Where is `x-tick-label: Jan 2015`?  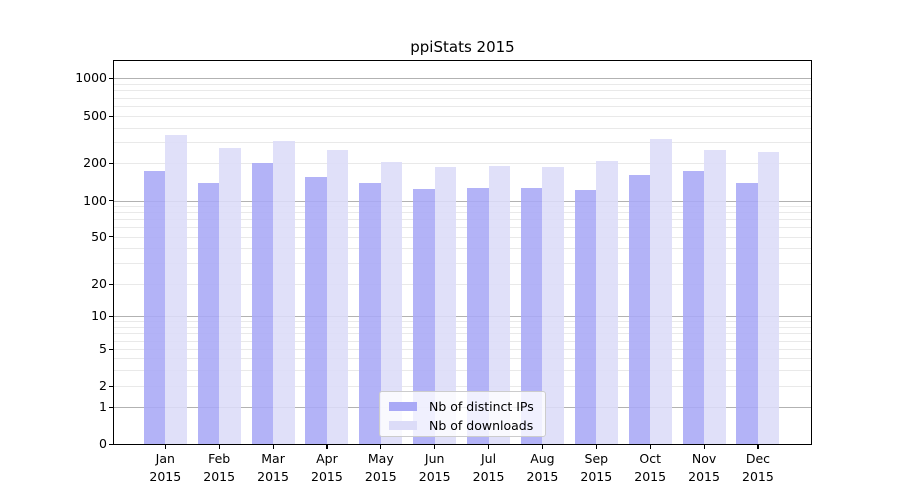 x-tick-label: Jan 2015 is located at coordinates (165, 467).